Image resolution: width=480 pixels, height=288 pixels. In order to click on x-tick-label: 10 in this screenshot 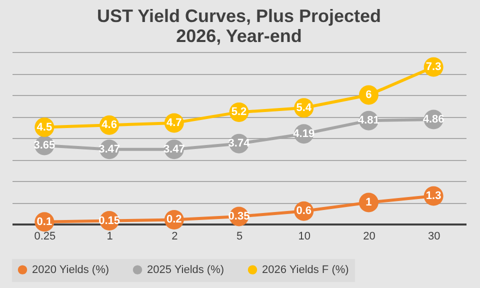, I will do `click(304, 236)`.